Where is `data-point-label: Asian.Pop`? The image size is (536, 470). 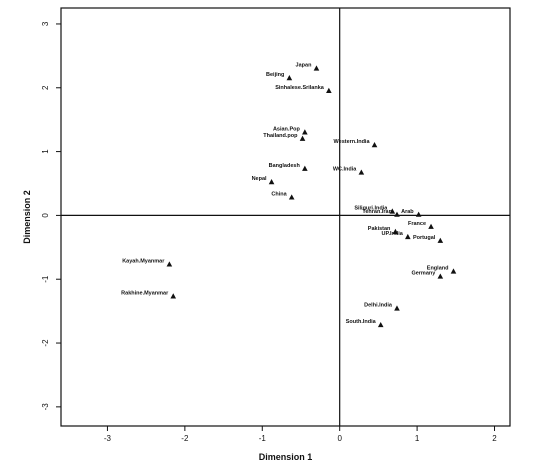 data-point-label: Asian.Pop is located at coordinates (287, 129).